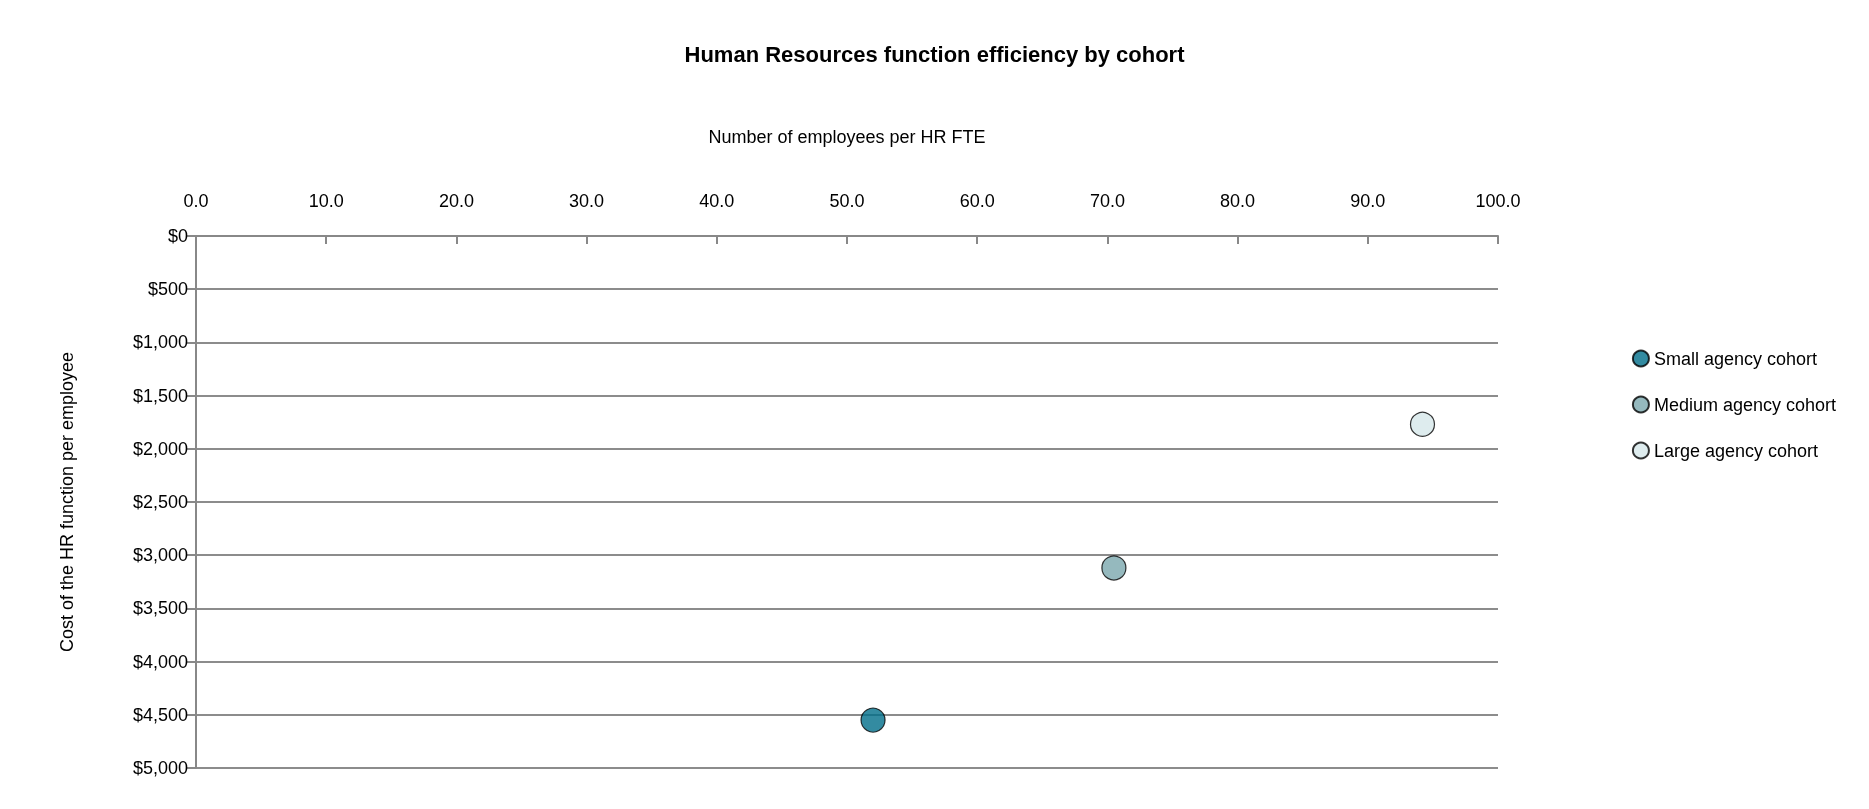 Image resolution: width=1869 pixels, height=809 pixels. Describe the element at coordinates (160, 714) in the screenshot. I see `y-tick-label: $4,500` at that location.